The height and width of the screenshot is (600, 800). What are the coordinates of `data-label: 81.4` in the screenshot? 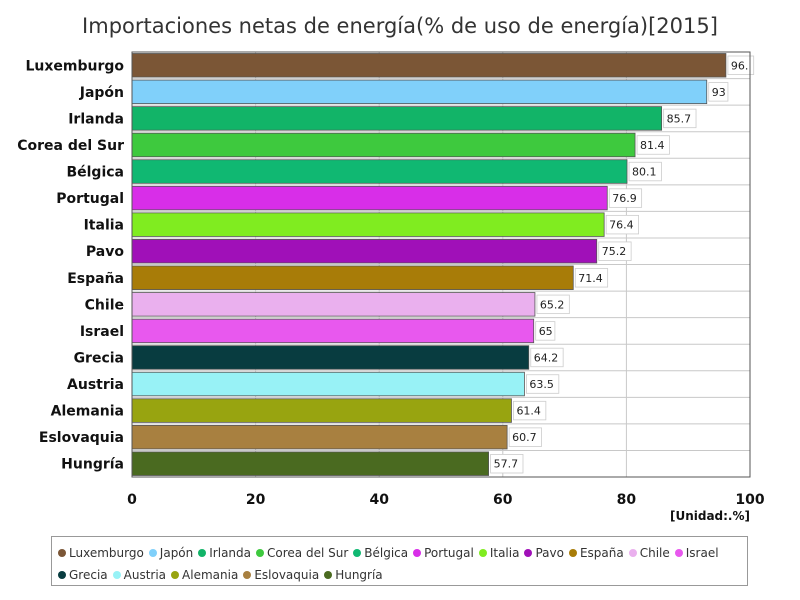 It's located at (652, 145).